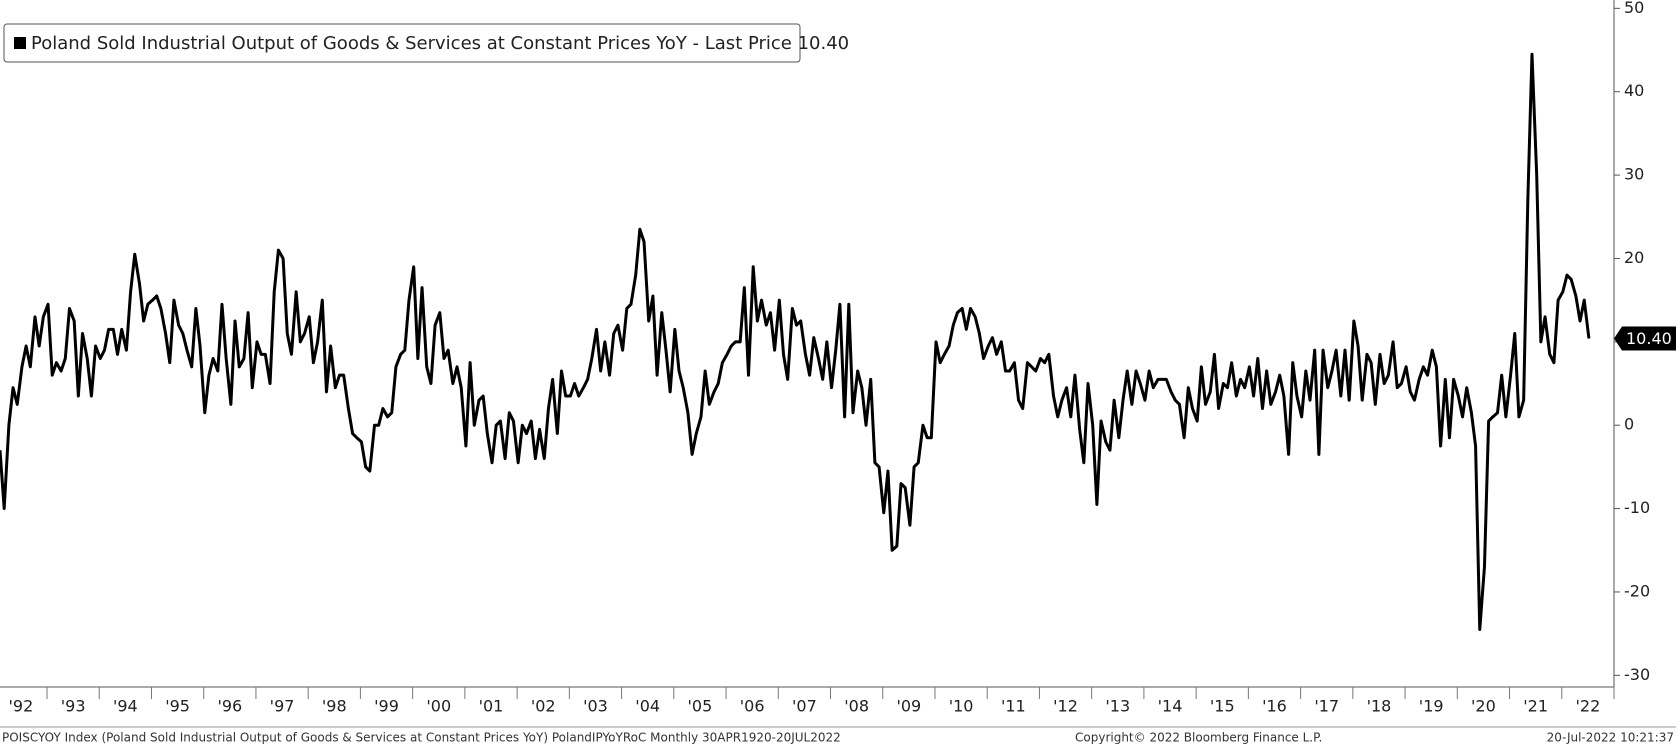 The image size is (1676, 747). I want to click on x-tick-label: '08, so click(856, 706).